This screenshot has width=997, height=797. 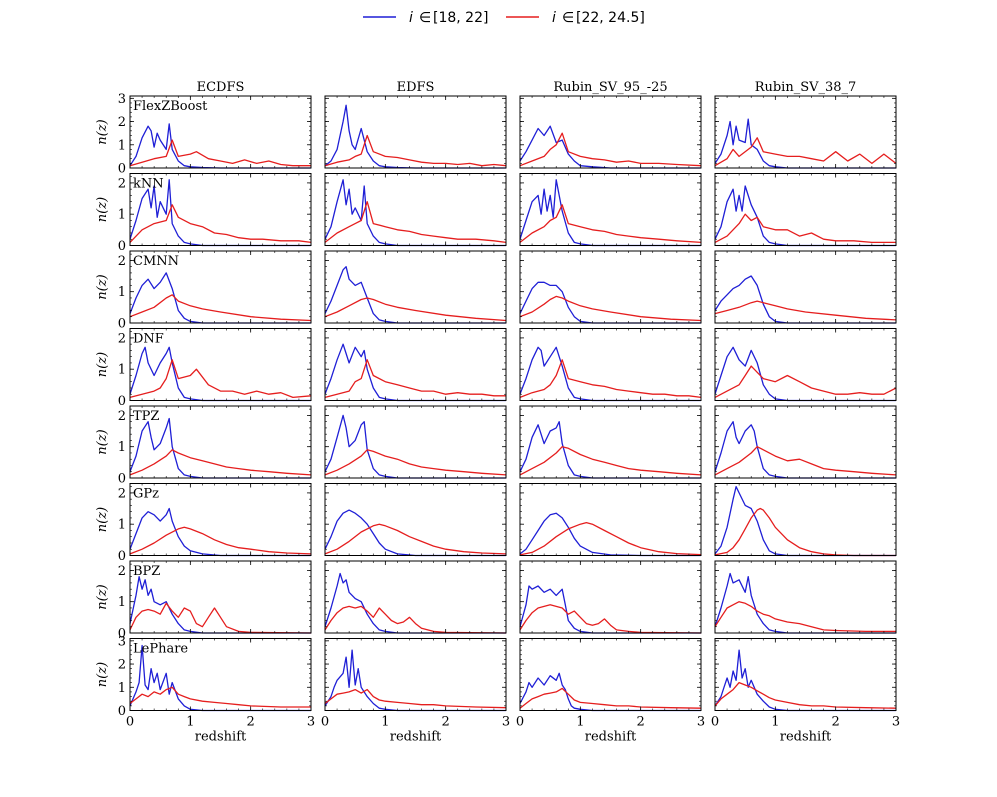 What do you see at coordinates (220, 697) in the screenshot?
I see `series-faint-lephare-ecdfs` at bounding box center [220, 697].